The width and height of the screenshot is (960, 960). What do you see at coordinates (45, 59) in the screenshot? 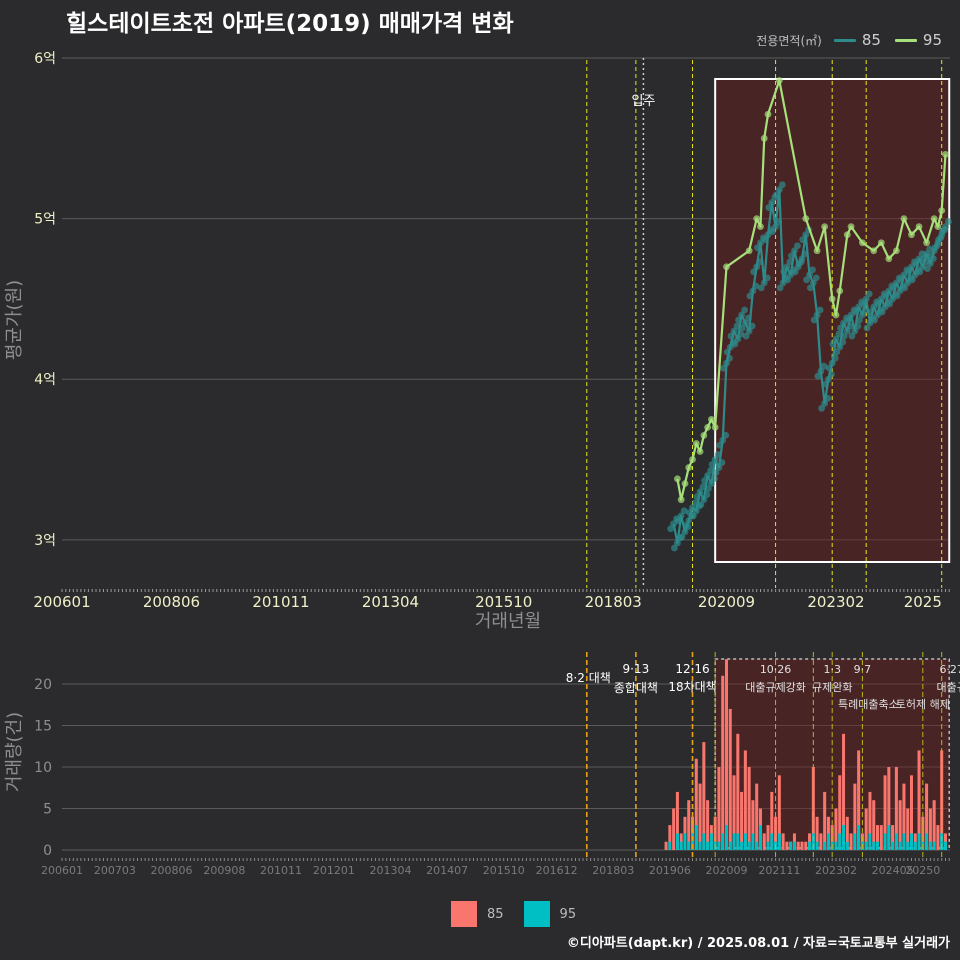
I see `y-tick-label-top: 6억` at bounding box center [45, 59].